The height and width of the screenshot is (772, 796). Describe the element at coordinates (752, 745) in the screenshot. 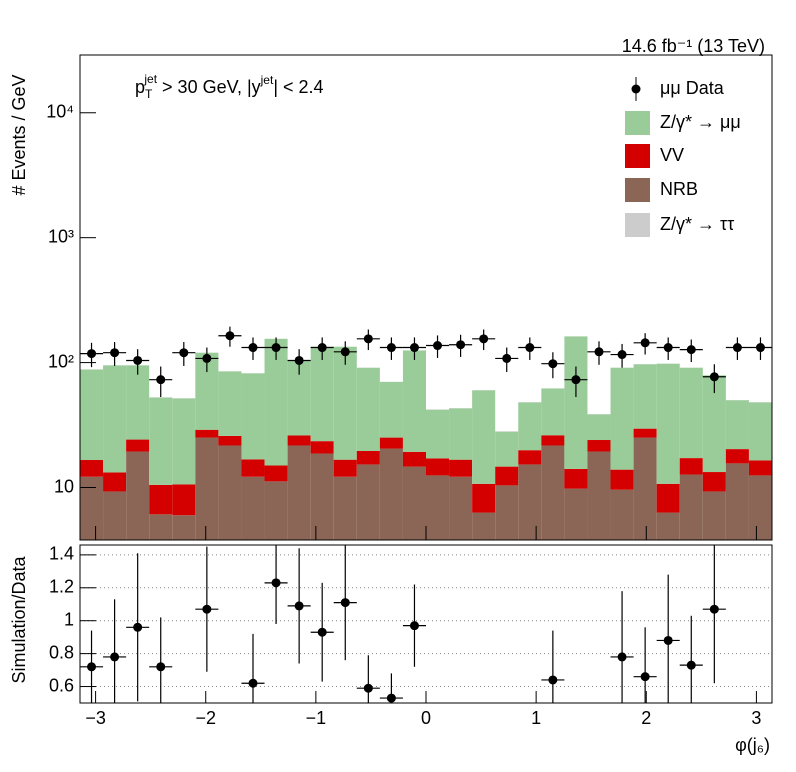

I see `x-axis-label: φ(j₆)` at that location.